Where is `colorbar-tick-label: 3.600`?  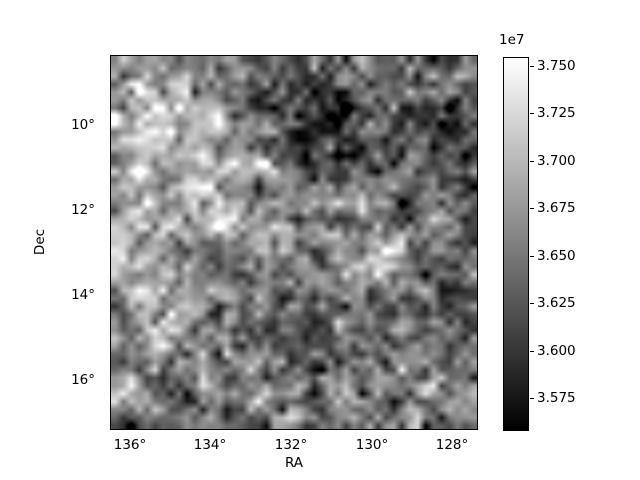 colorbar-tick-label: 3.600 is located at coordinates (556, 351).